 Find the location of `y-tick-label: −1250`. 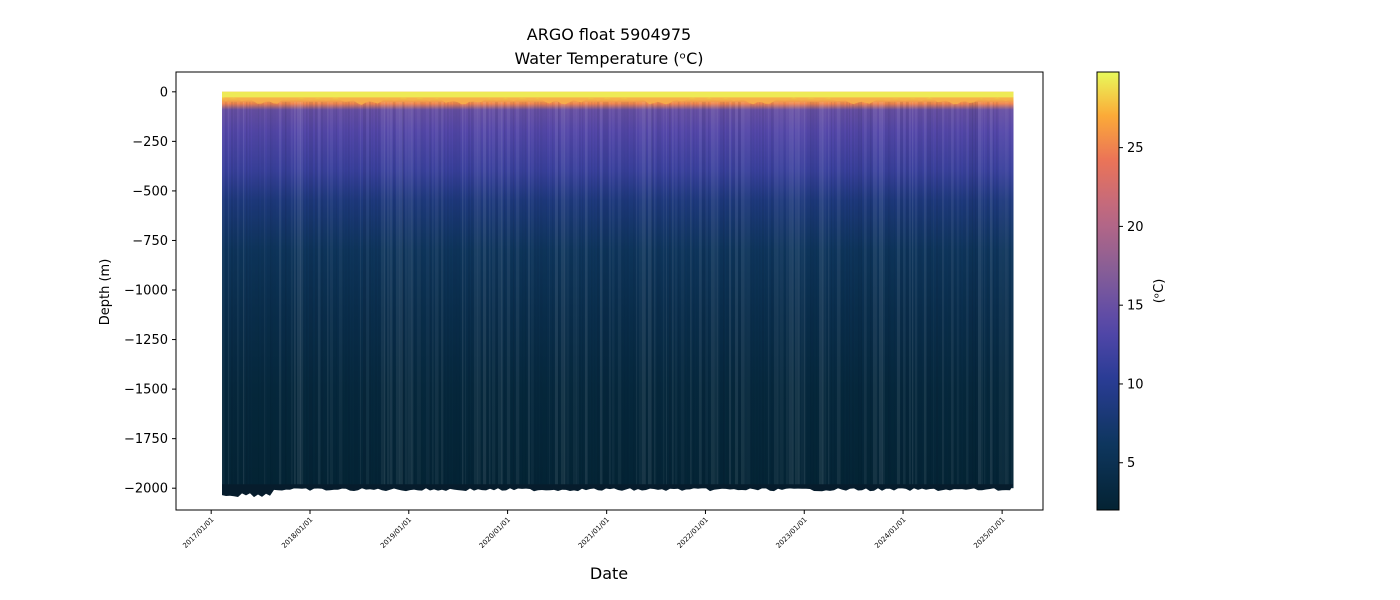

y-tick-label: −1250 is located at coordinates (146, 340).